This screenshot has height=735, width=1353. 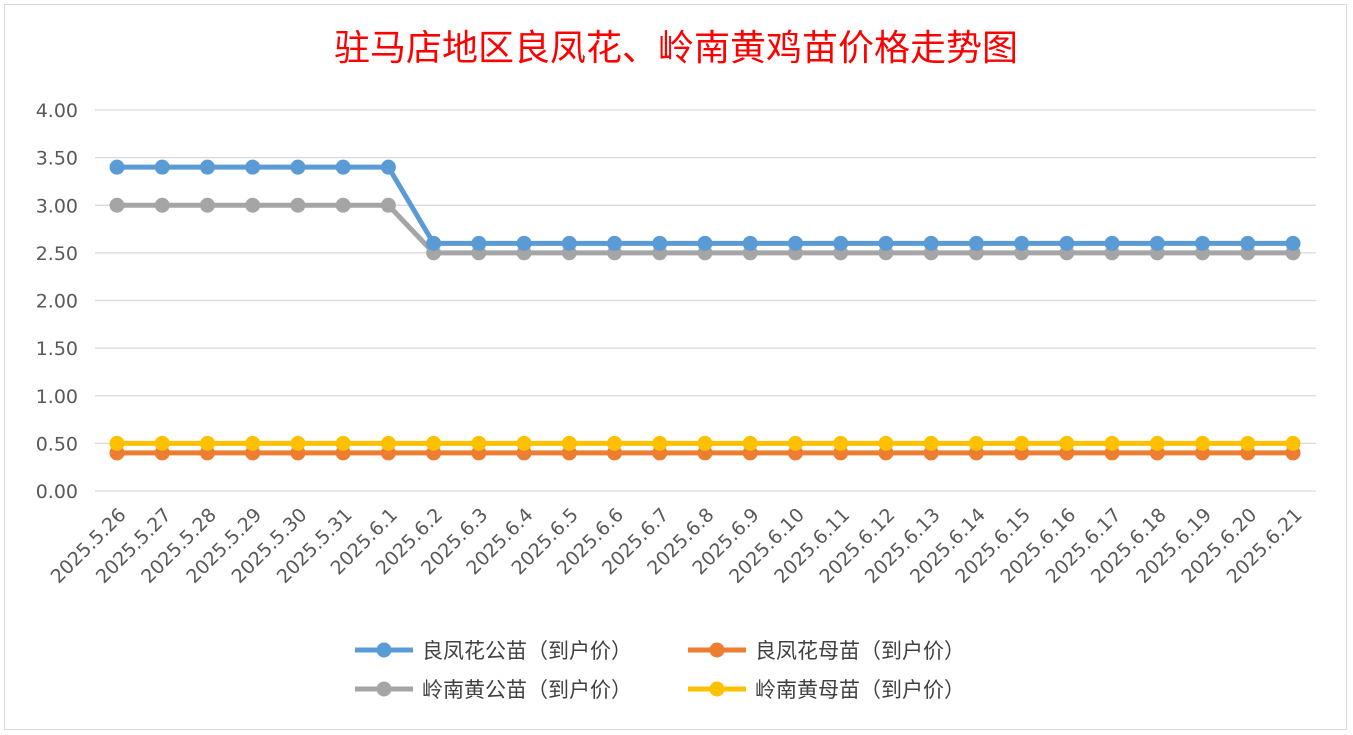 What do you see at coordinates (57, 159) in the screenshot?
I see `y-tick-label: 3.50` at bounding box center [57, 159].